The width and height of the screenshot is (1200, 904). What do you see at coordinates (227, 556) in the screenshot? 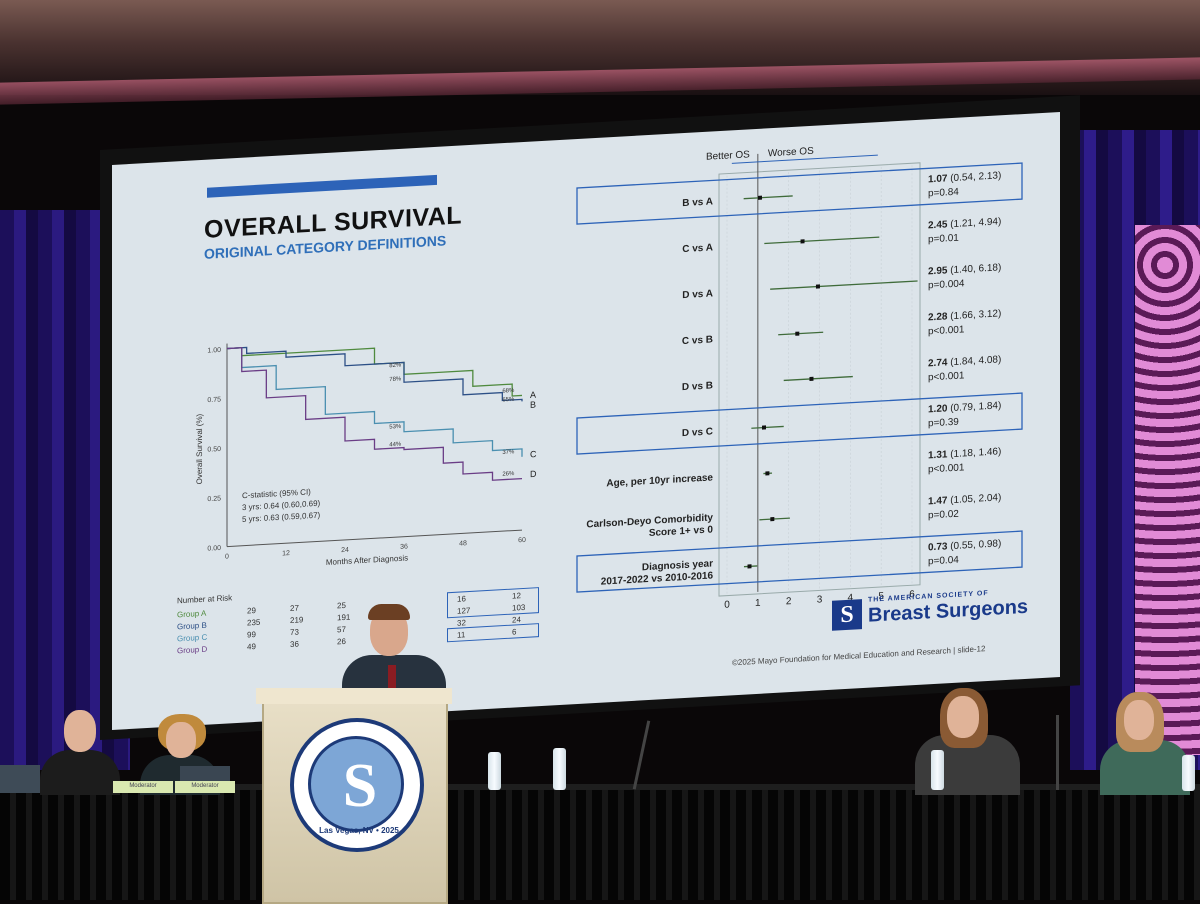
I see `km-x-tick: 0` at bounding box center [227, 556].